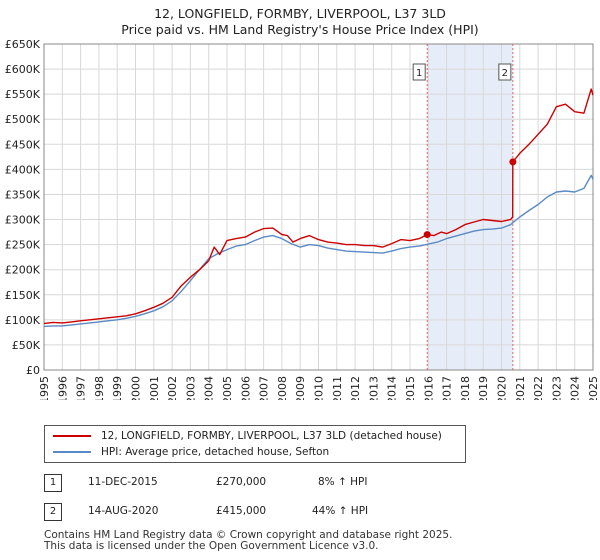 The image size is (600, 560). What do you see at coordinates (447, 388) in the screenshot?
I see `x-tick-label: 2017` at bounding box center [447, 388].